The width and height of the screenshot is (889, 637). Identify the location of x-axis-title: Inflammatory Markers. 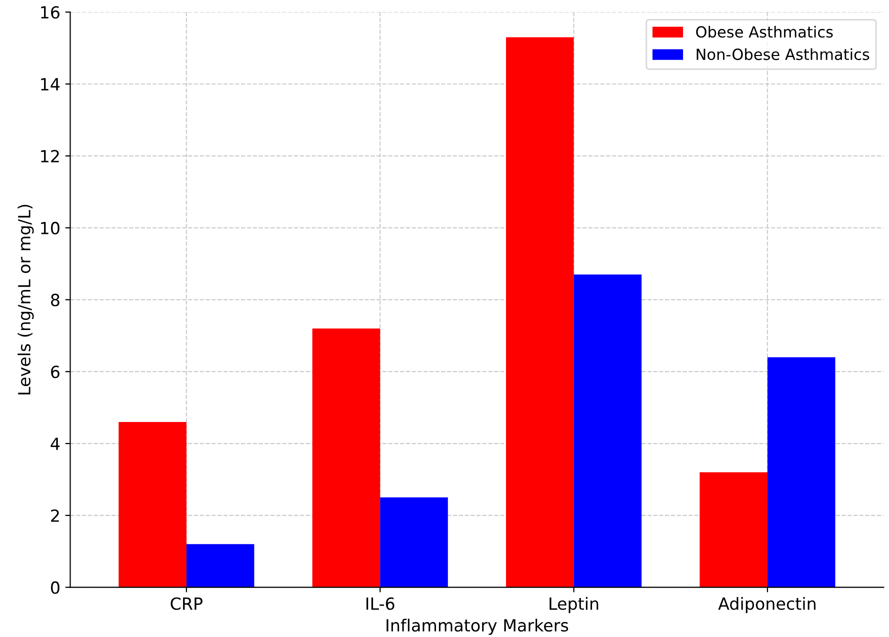
(477, 626).